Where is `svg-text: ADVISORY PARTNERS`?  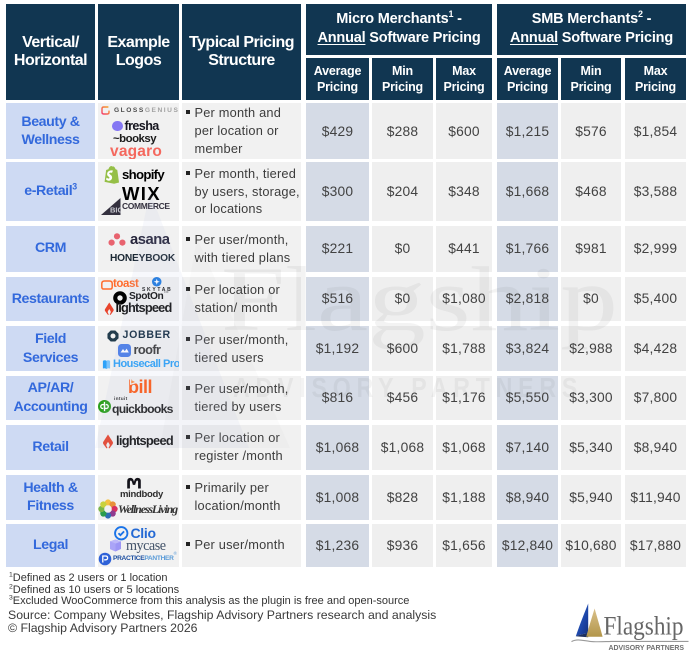
svg-text: ADVISORY PARTNERS is located at coordinates (647, 647).